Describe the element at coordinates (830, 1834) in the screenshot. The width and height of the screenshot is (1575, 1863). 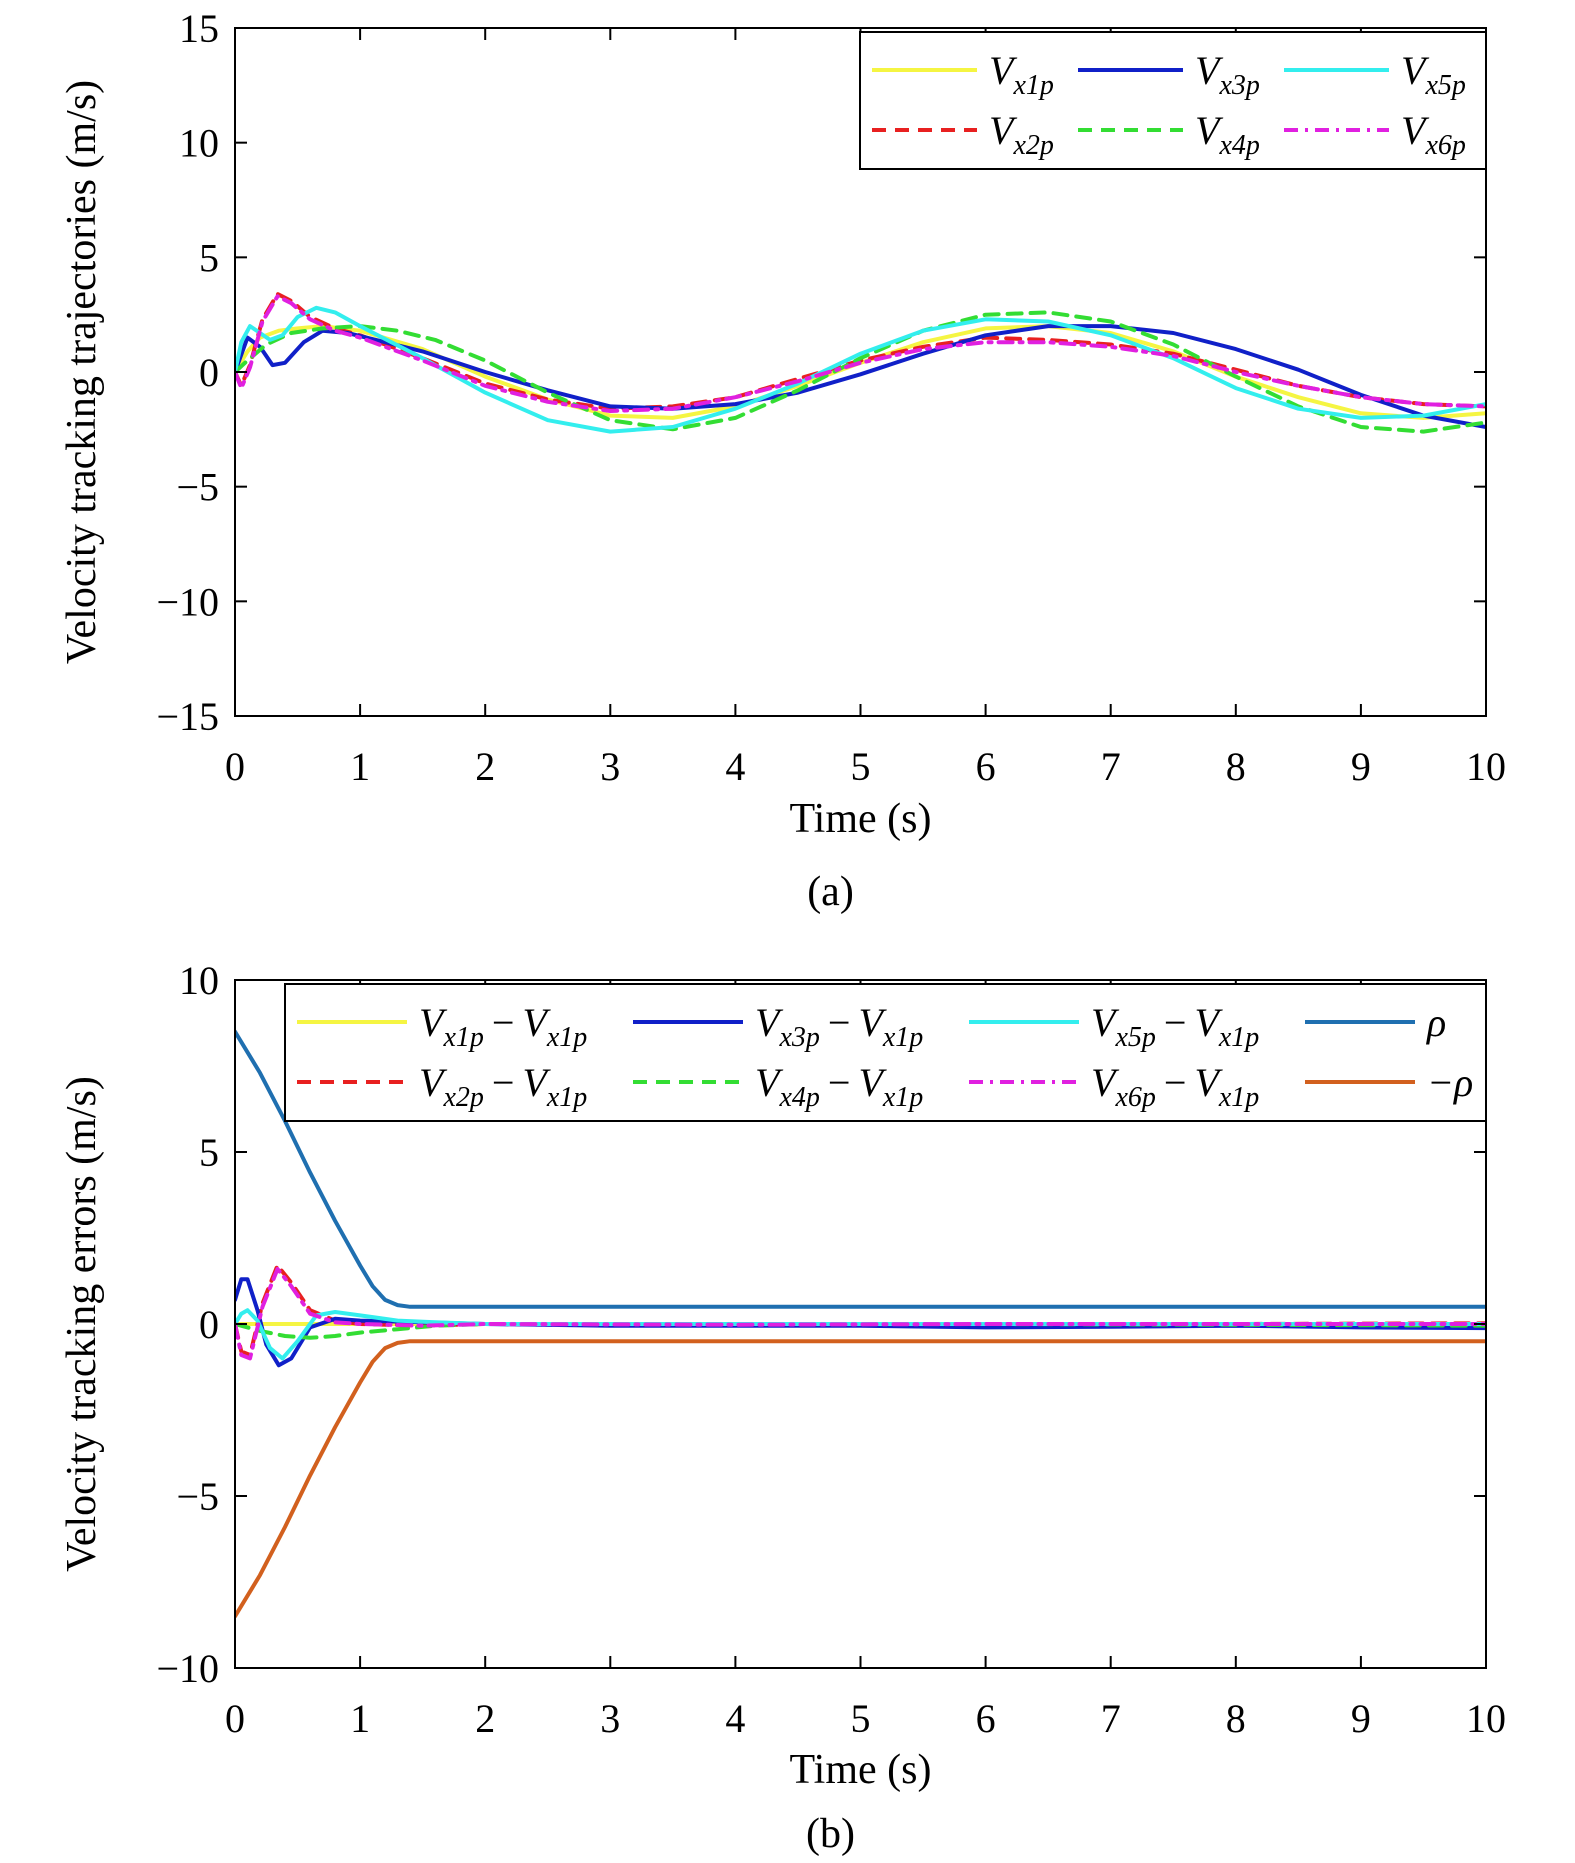
I see `panel-caption: (b)` at that location.